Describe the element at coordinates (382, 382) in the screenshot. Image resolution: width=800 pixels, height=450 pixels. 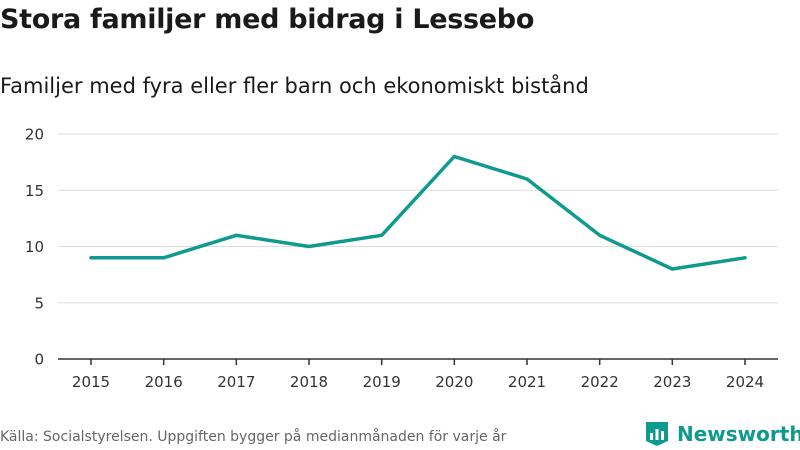
I see `x-tick-label: 2019` at that location.